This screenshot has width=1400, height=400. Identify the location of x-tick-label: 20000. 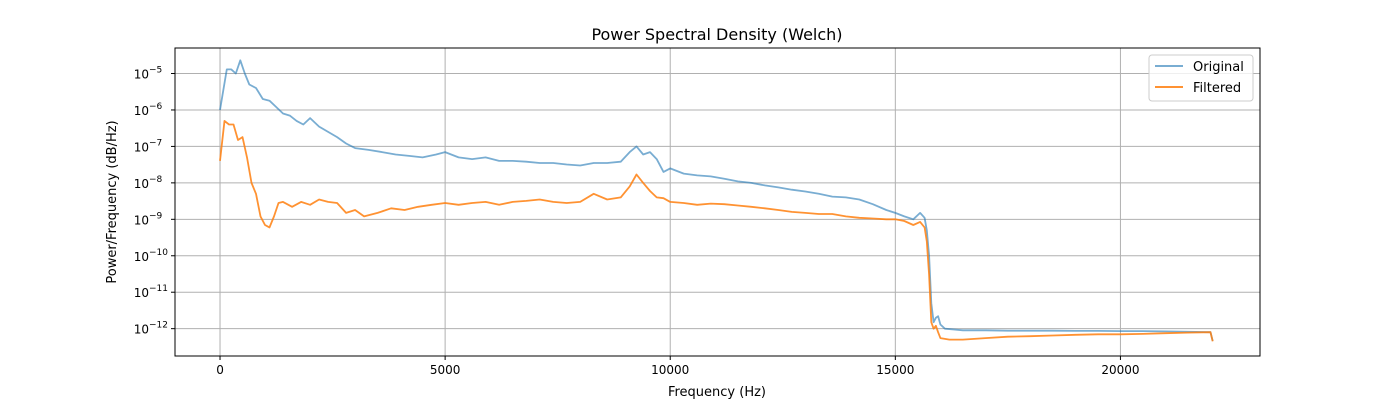
(1120, 370).